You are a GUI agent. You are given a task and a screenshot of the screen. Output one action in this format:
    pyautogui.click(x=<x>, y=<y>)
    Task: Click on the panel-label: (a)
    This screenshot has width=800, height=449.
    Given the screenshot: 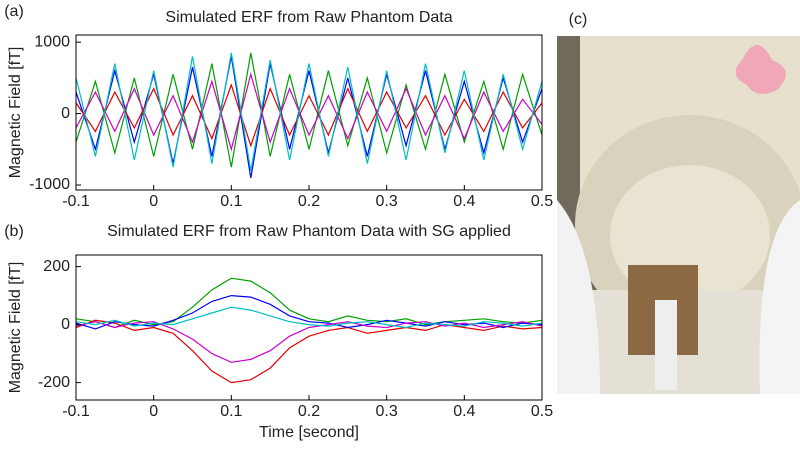 What is the action you would take?
    pyautogui.click(x=14, y=11)
    